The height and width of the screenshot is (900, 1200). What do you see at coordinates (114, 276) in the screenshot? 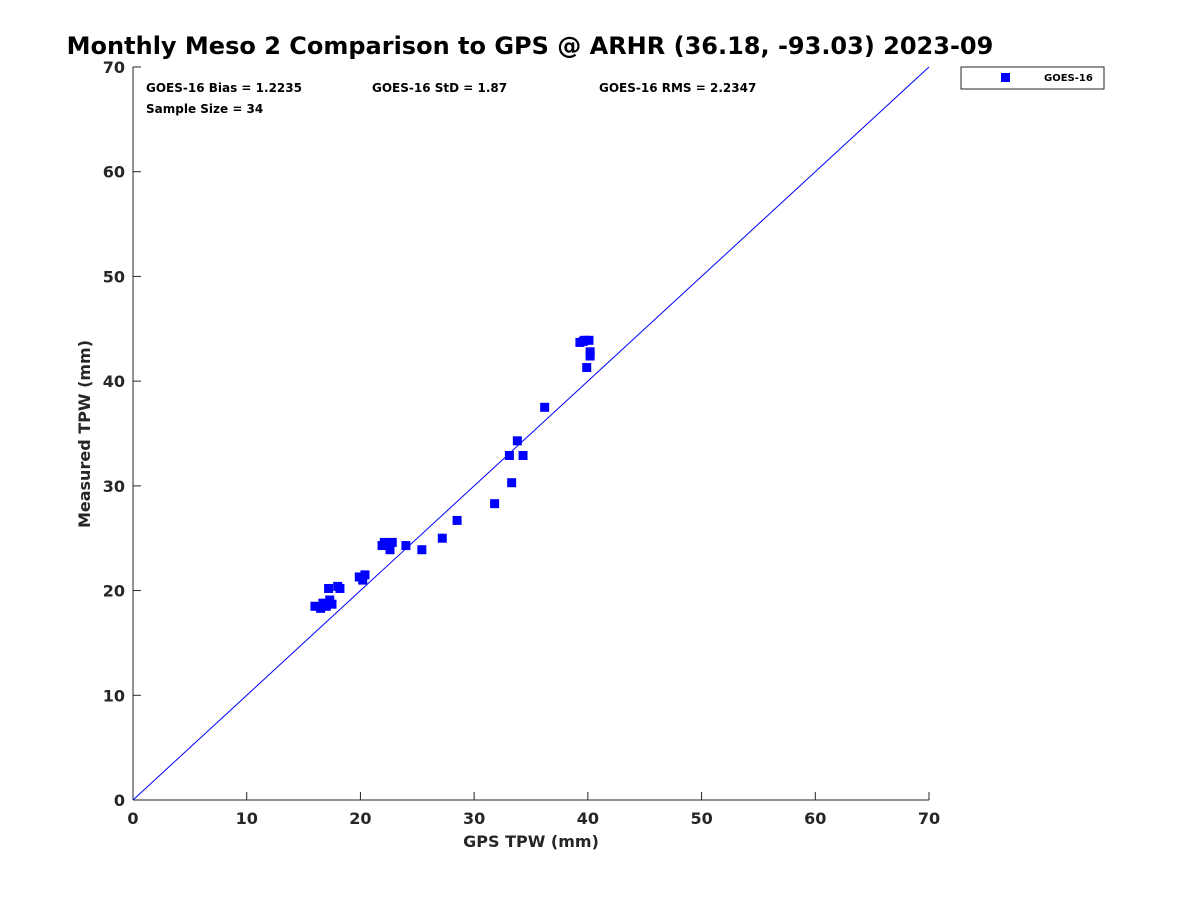
I see `y-tick-label: 50` at bounding box center [114, 276].